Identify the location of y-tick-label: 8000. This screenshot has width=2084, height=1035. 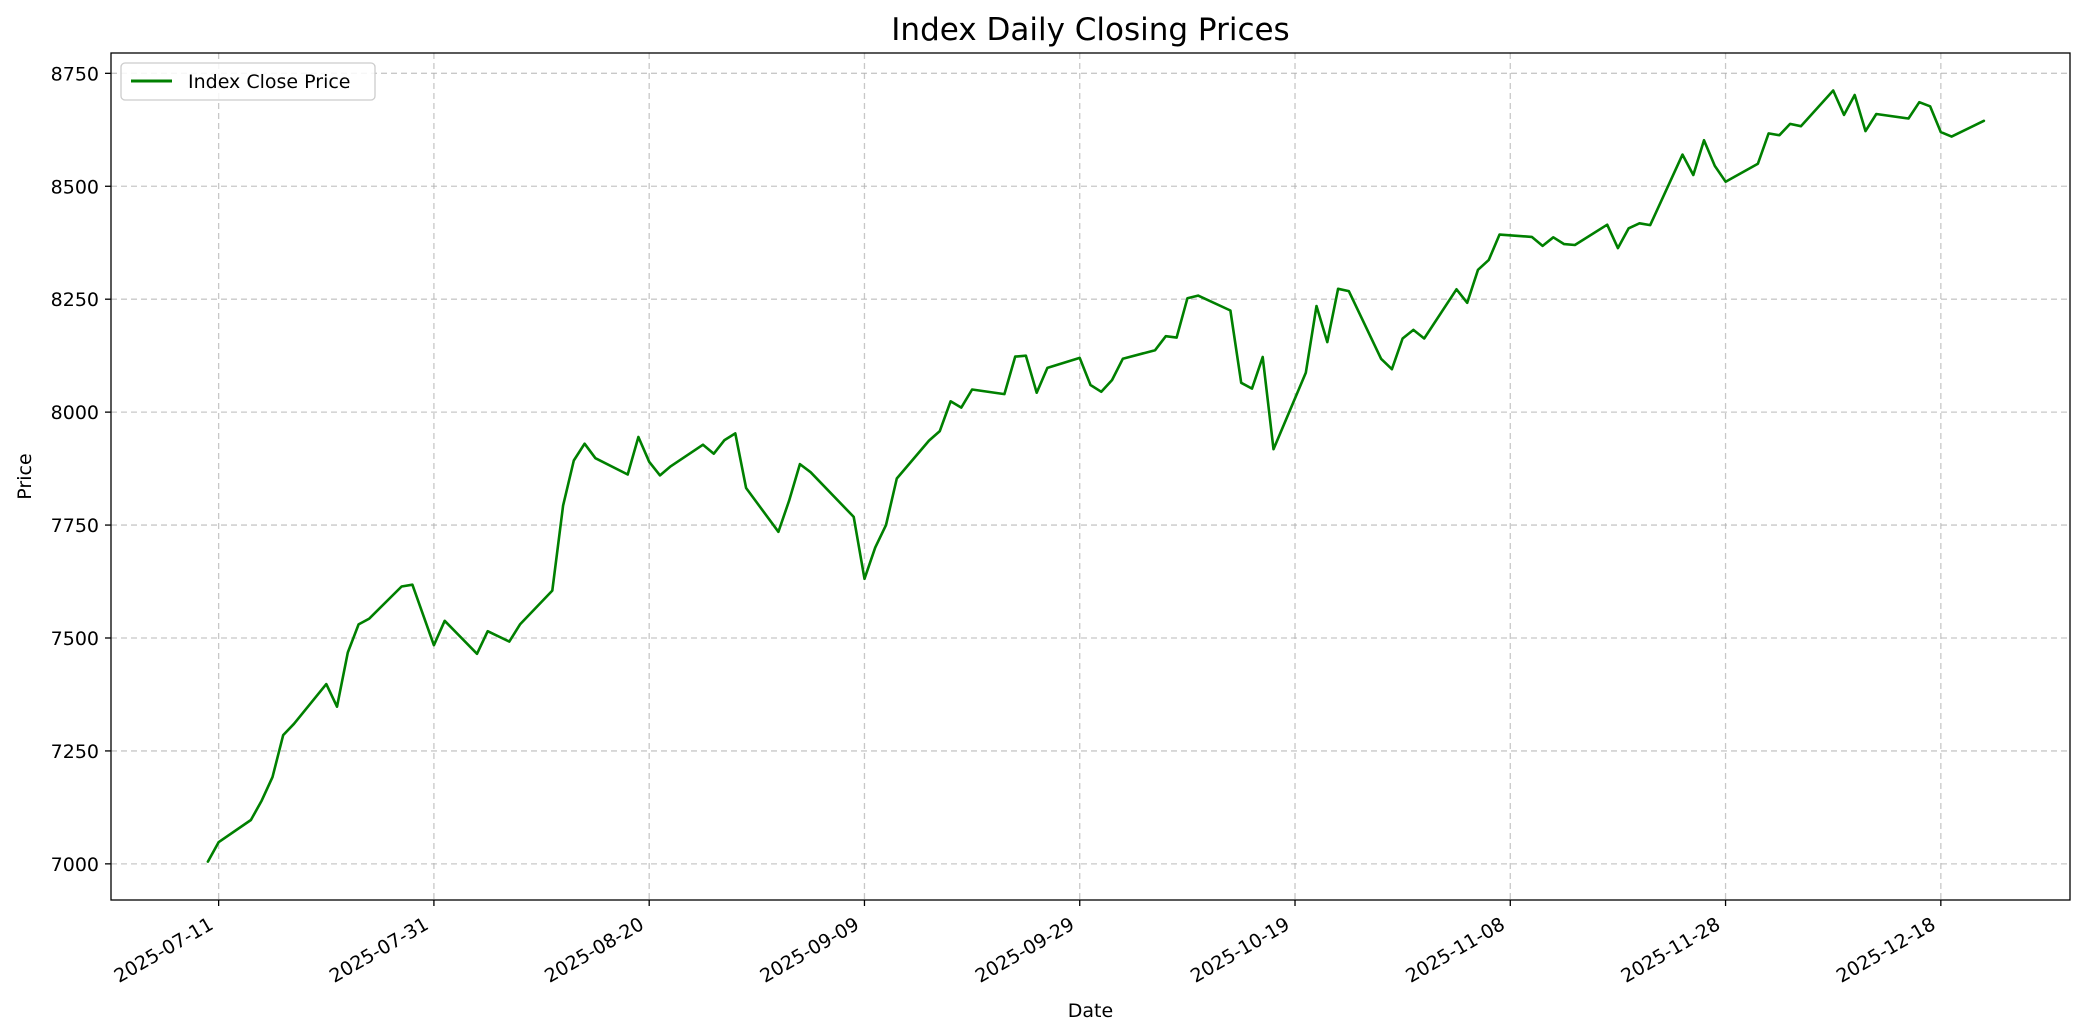
(75, 413).